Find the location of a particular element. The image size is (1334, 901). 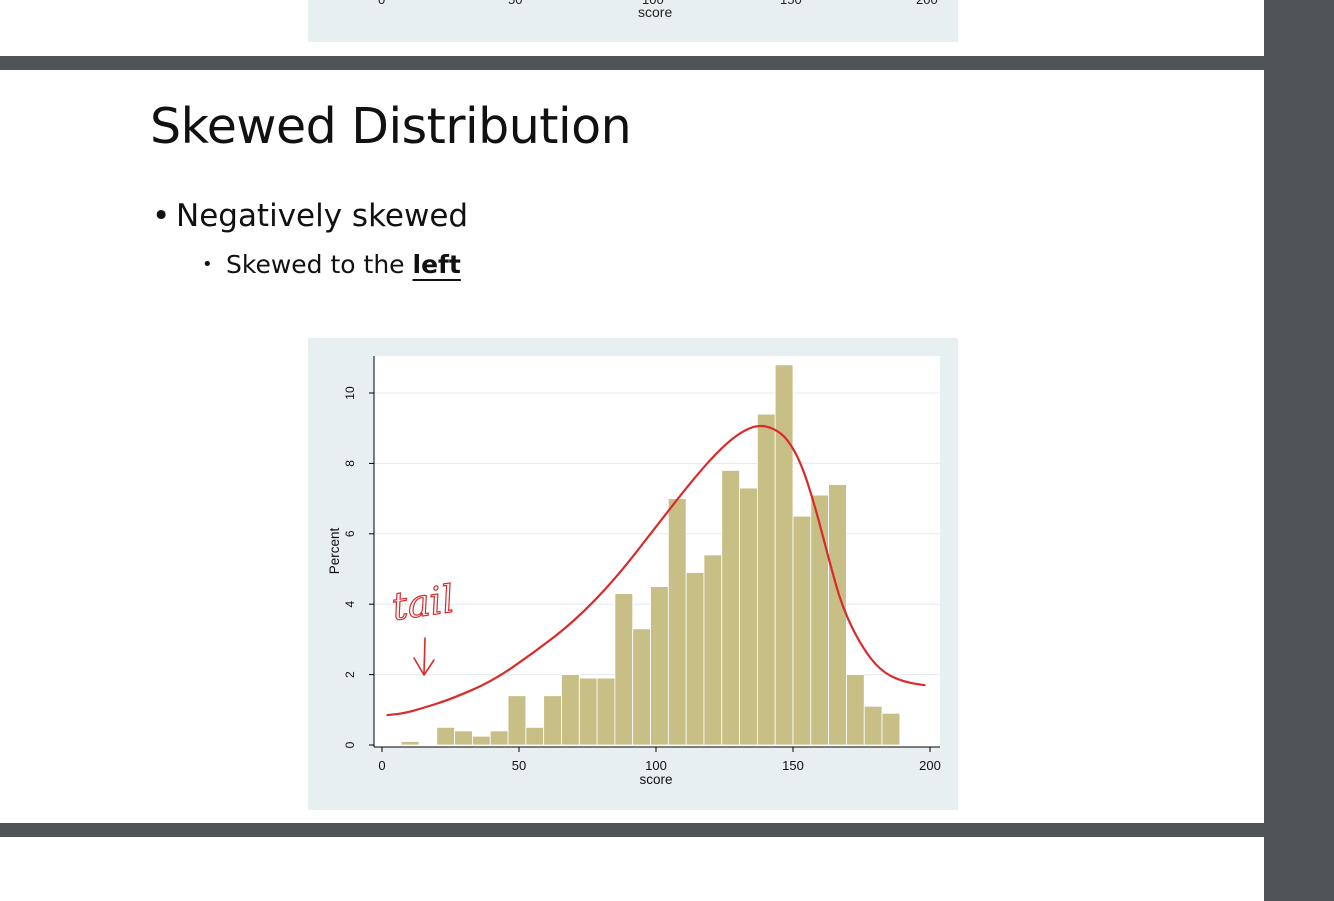

x-axis-label: score is located at coordinates (655, 779).